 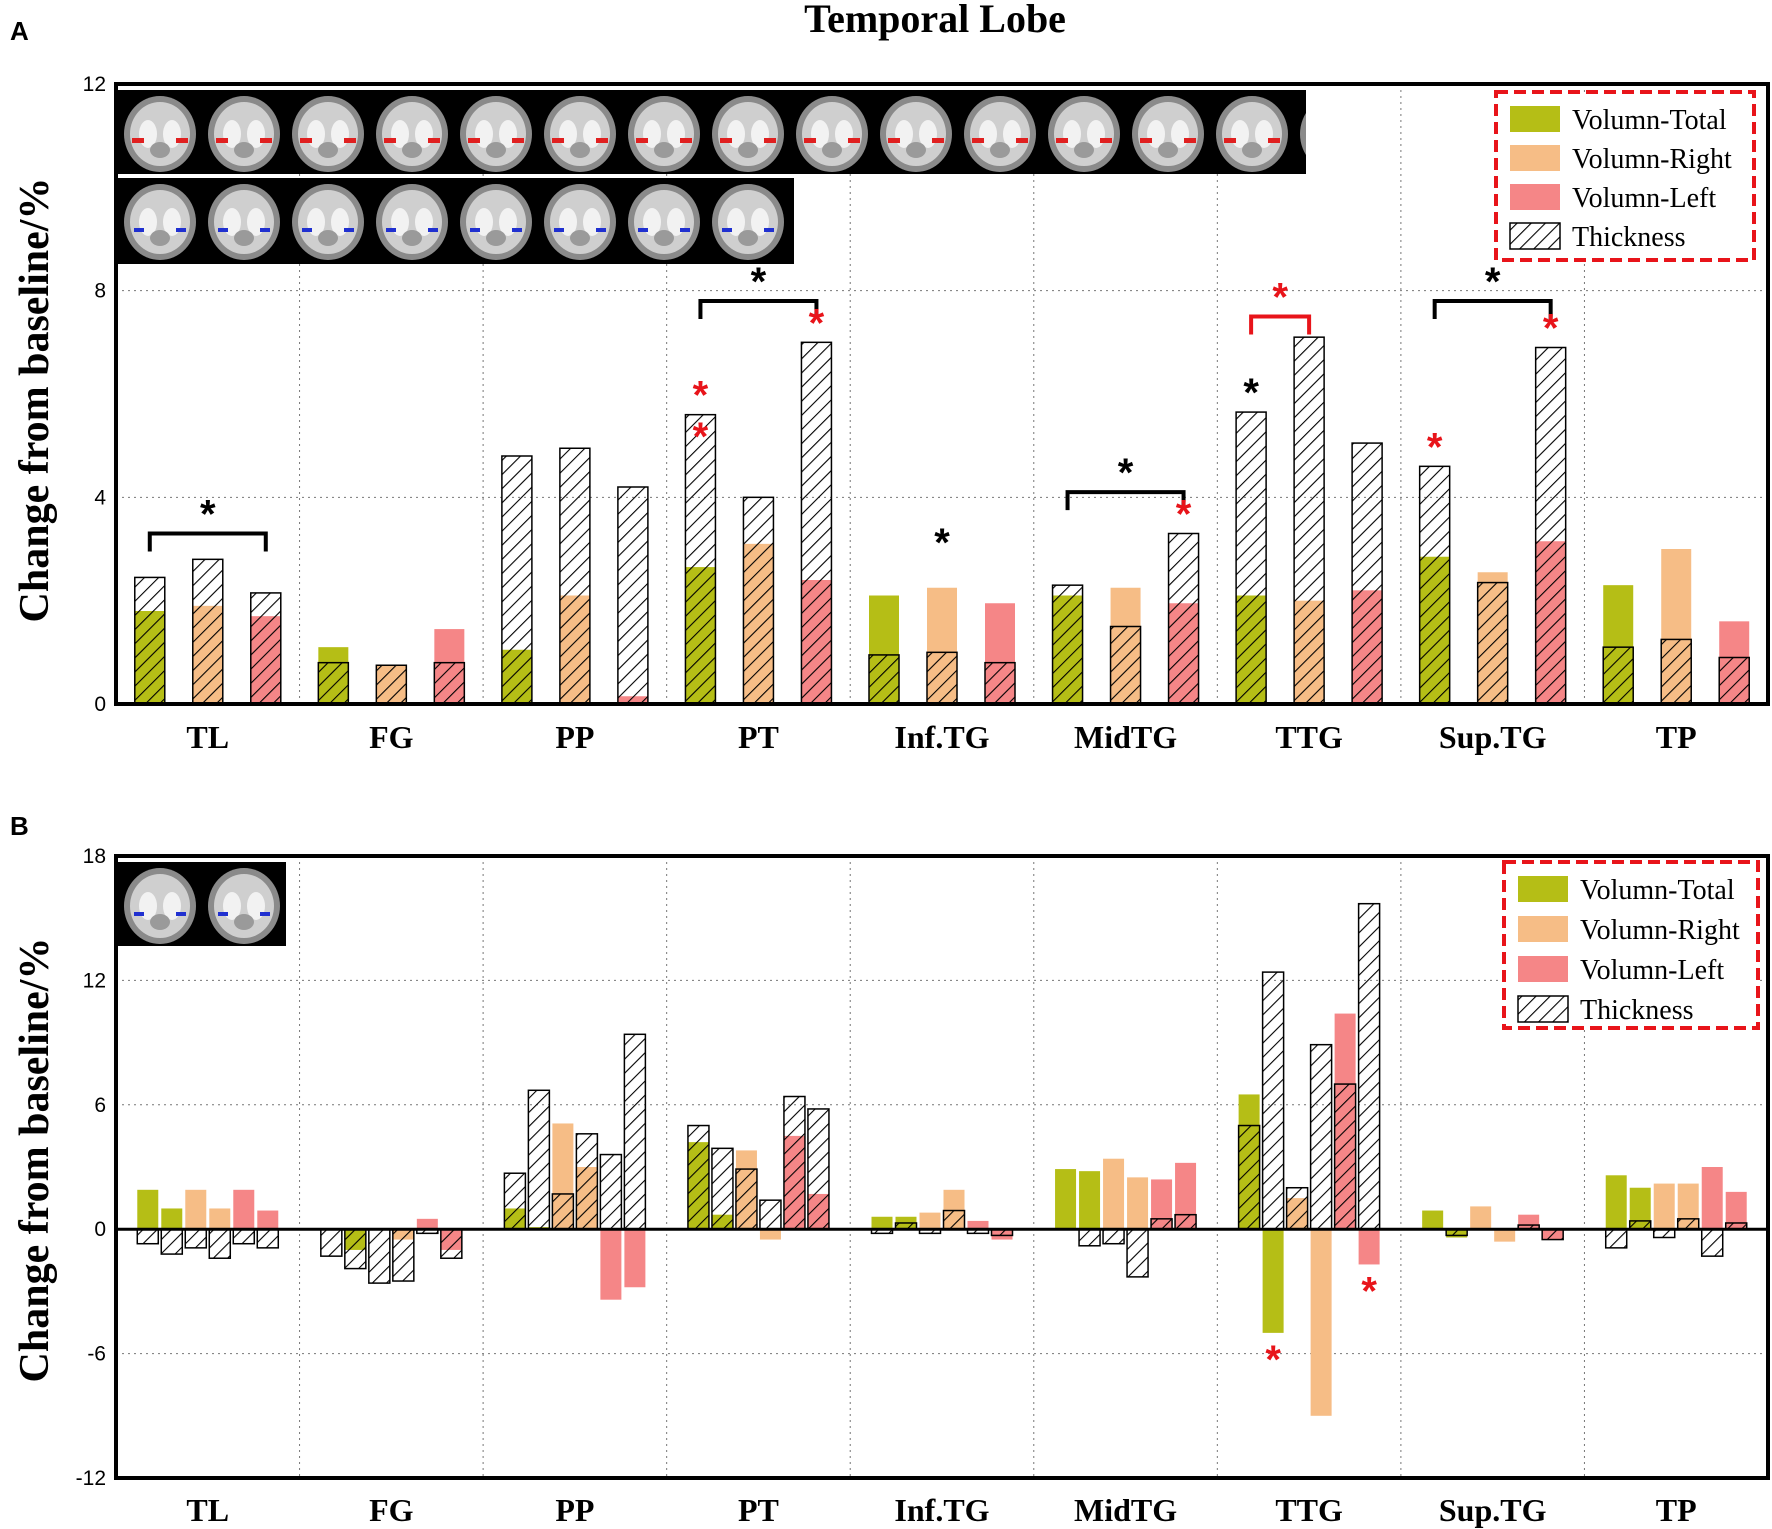 I want to click on x-category-label: TL, so click(x=207, y=737).